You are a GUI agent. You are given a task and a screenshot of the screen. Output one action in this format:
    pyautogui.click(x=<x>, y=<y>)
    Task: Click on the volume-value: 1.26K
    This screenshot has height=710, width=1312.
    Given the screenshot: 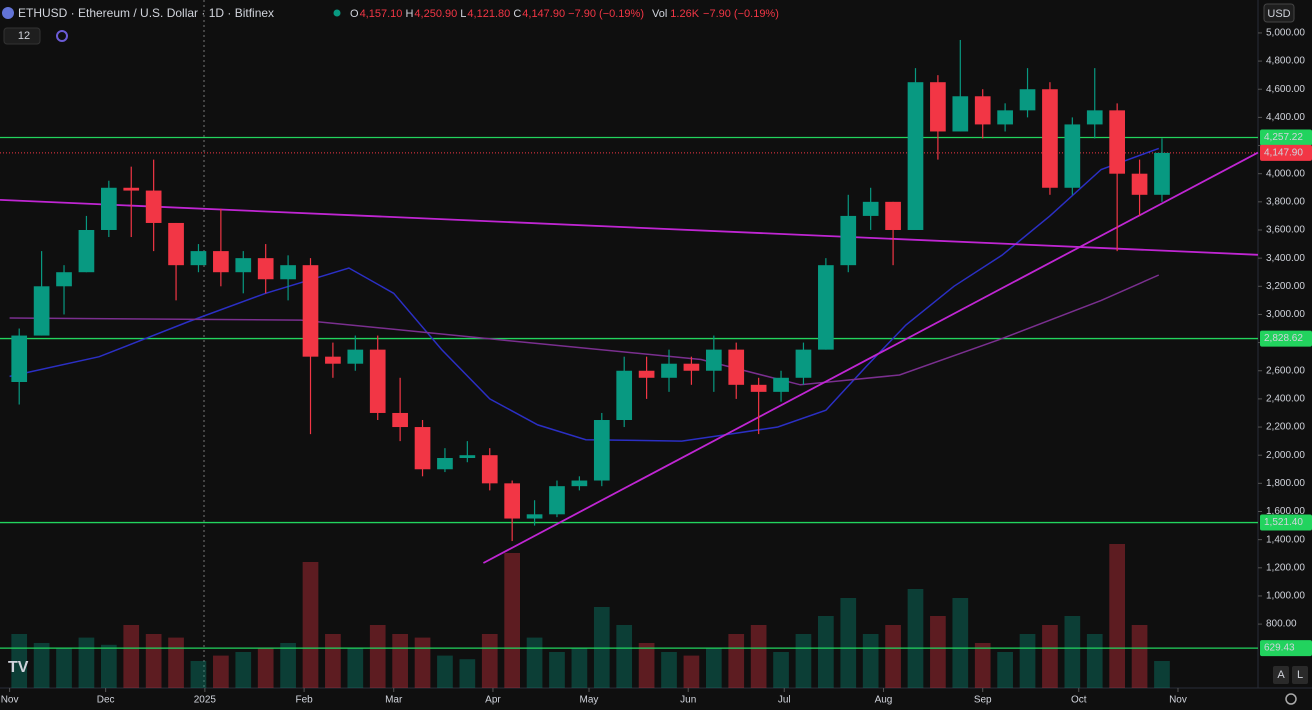 What is the action you would take?
    pyautogui.click(x=684, y=14)
    